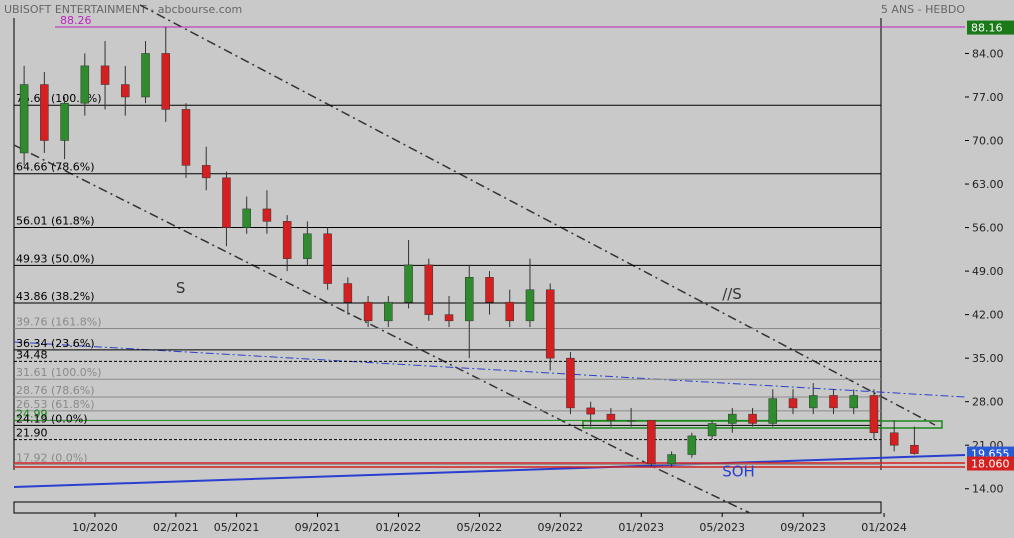 The image size is (1014, 538). Describe the element at coordinates (987, 28) in the screenshot. I see `price-tag-label: 88.16` at that location.